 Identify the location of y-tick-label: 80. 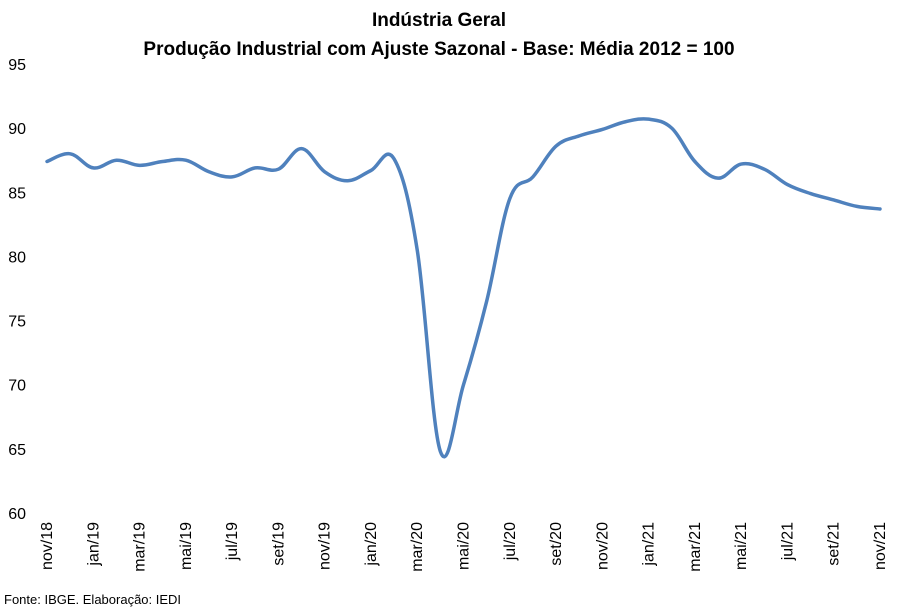
(17, 257).